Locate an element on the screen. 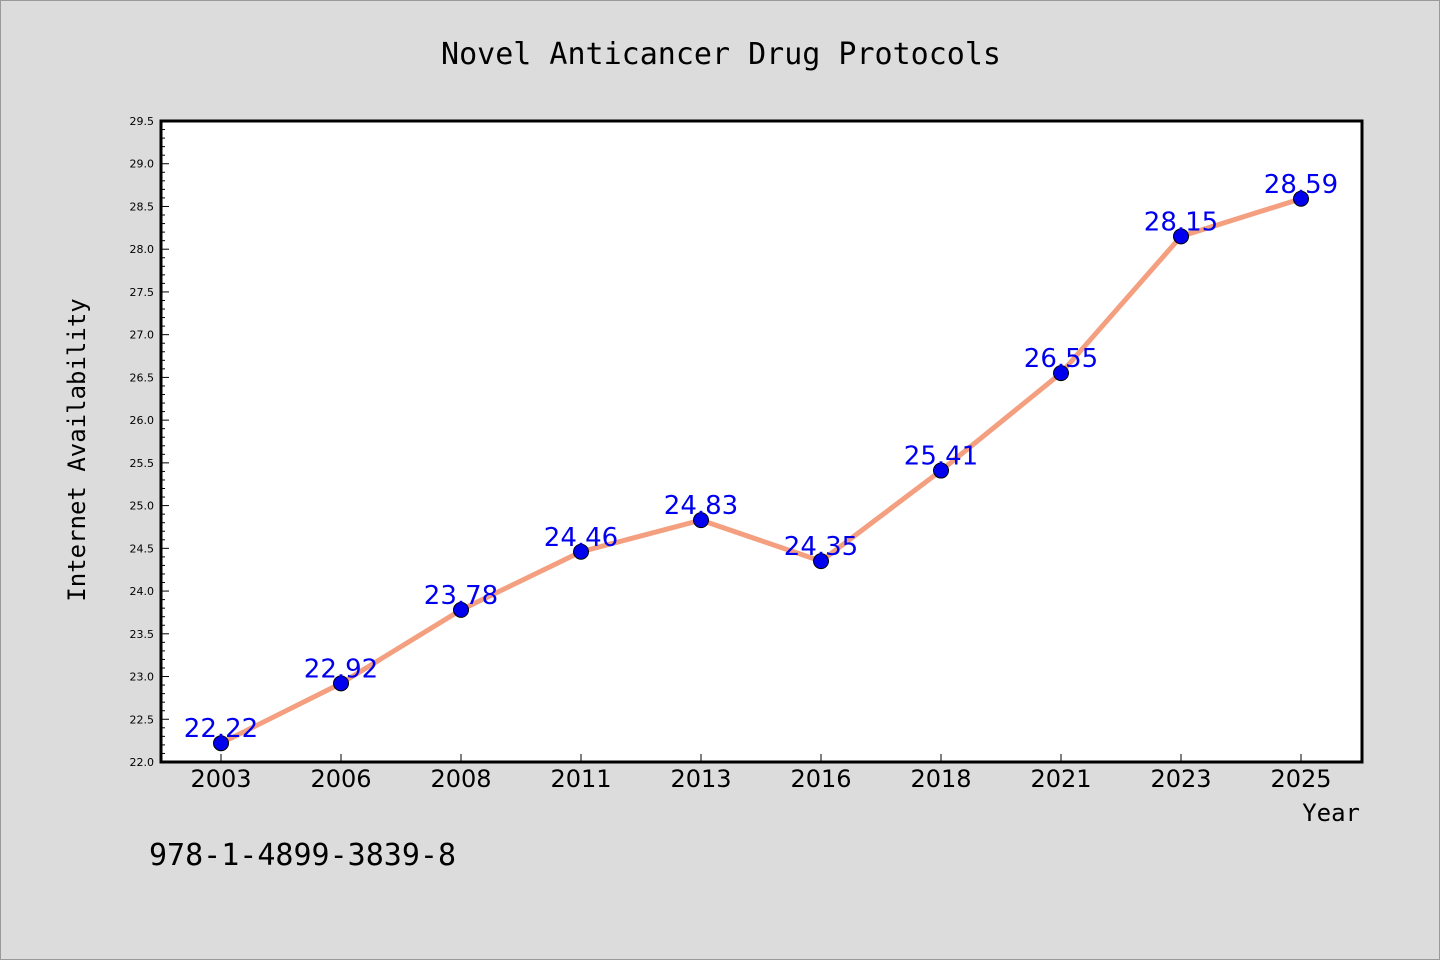 This screenshot has height=960, width=1440. y-tick-label: 29.5 is located at coordinates (142, 121).